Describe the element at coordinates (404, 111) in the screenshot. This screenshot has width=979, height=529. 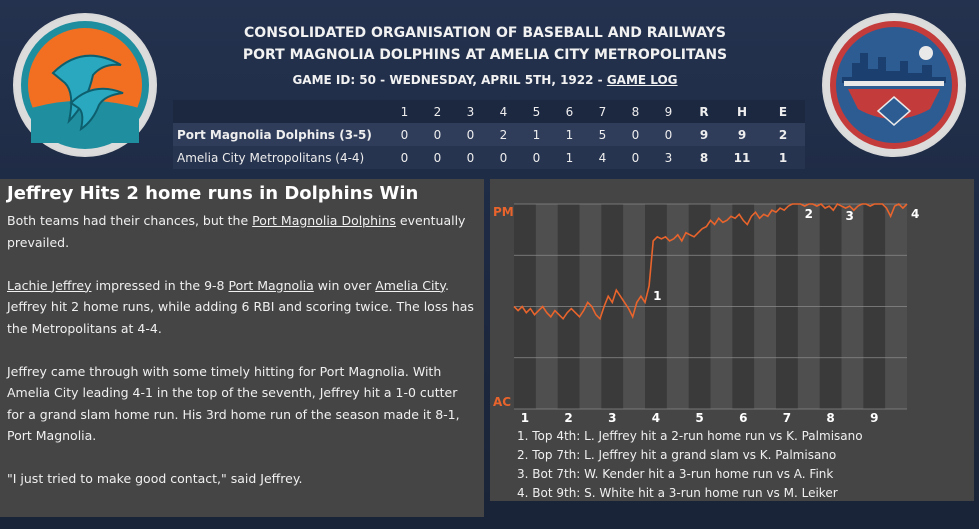
I see `line-score-header-cell: 1` at that location.